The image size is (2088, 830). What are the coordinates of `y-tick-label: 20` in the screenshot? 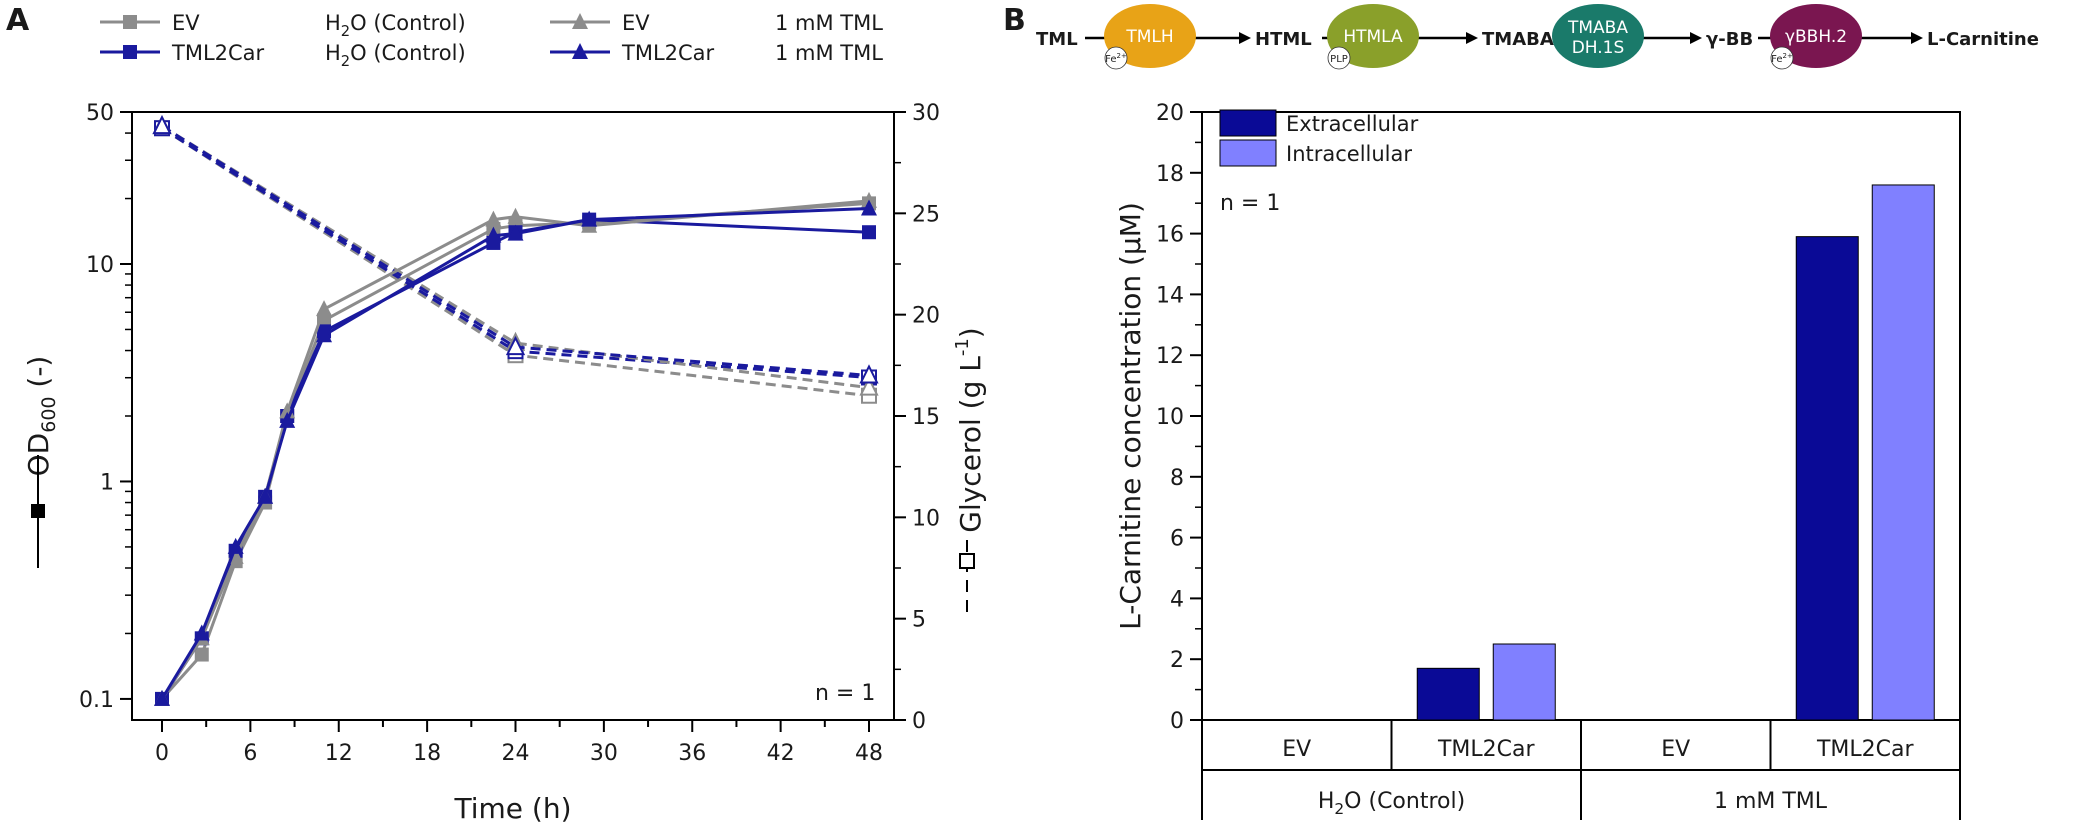 It's located at (1170, 113).